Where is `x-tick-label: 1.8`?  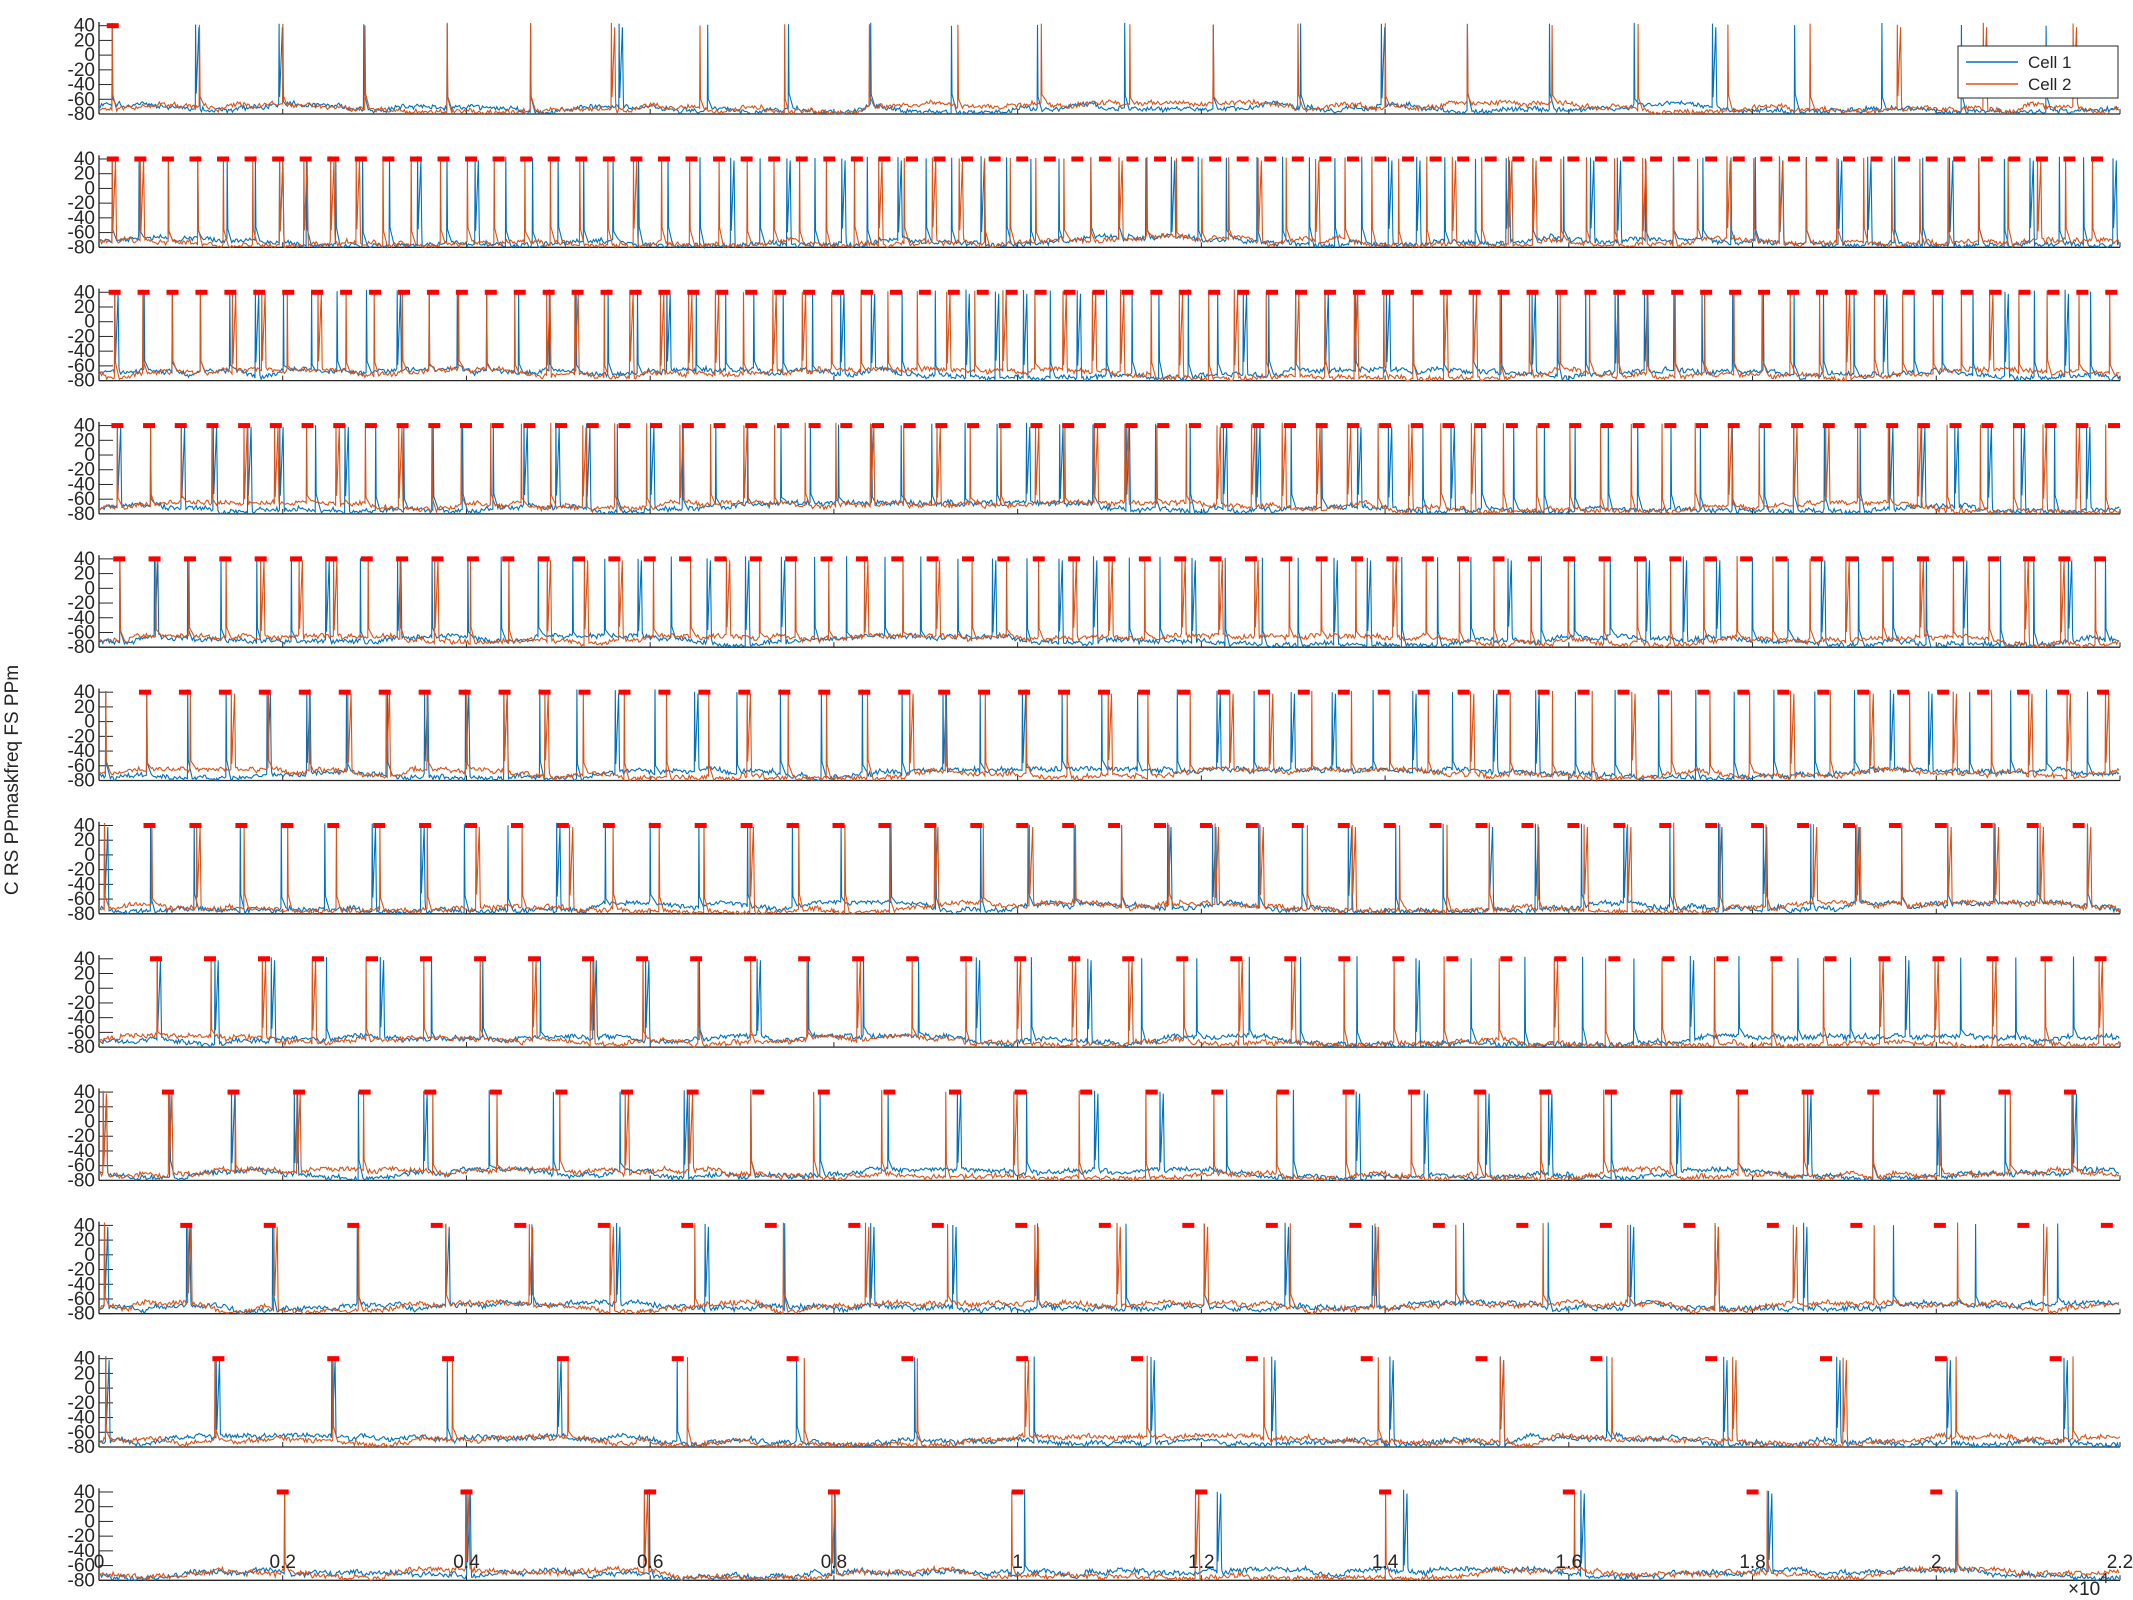
x-tick-label: 1.8 is located at coordinates (1752, 1562).